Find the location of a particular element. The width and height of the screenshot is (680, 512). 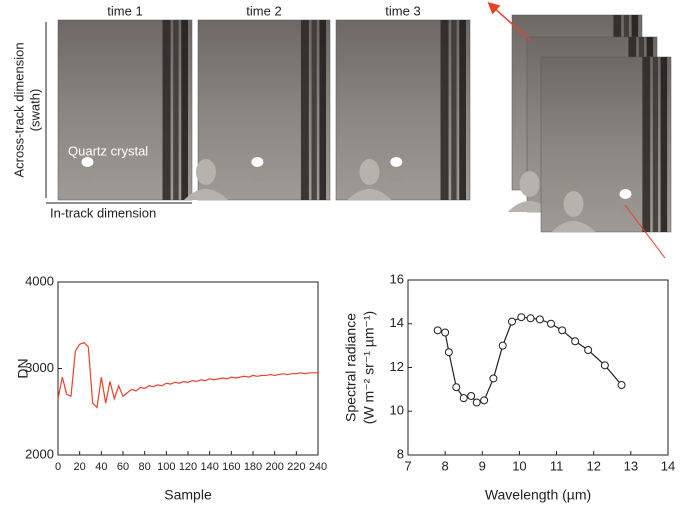

x-tick-label: 160 is located at coordinates (231, 467).